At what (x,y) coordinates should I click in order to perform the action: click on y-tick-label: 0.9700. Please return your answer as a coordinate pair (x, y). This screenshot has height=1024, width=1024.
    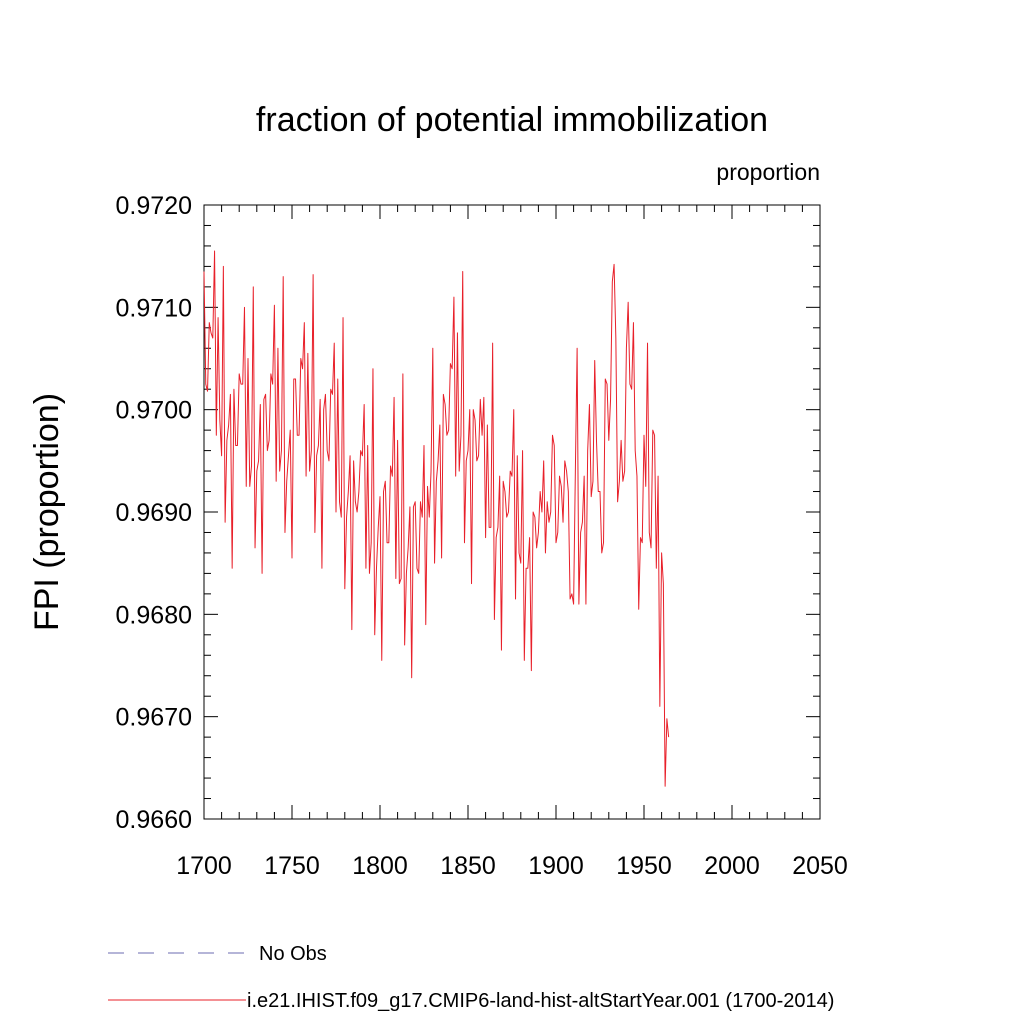
    Looking at the image, I should click on (154, 411).